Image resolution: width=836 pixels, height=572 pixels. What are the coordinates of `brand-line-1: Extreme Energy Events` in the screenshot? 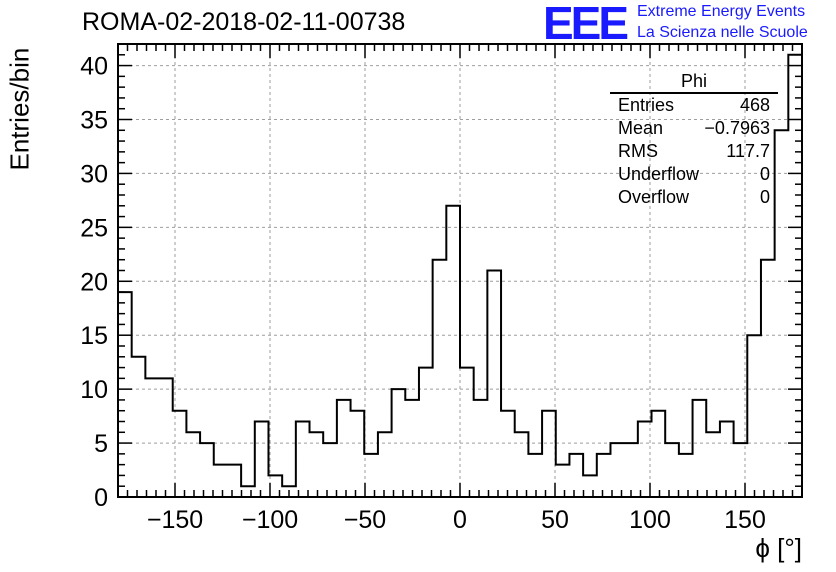 It's located at (721, 11).